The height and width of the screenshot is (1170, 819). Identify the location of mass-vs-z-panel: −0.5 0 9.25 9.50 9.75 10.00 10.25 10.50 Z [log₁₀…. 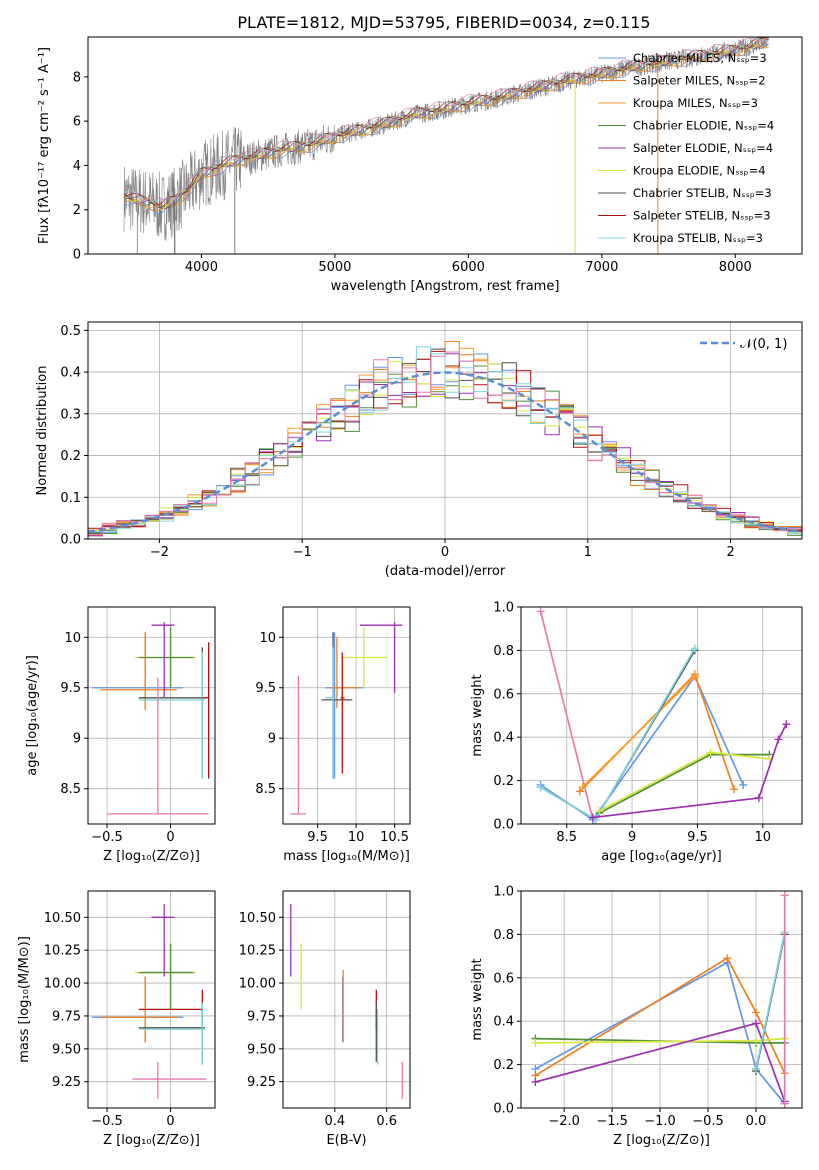
(116, 1019).